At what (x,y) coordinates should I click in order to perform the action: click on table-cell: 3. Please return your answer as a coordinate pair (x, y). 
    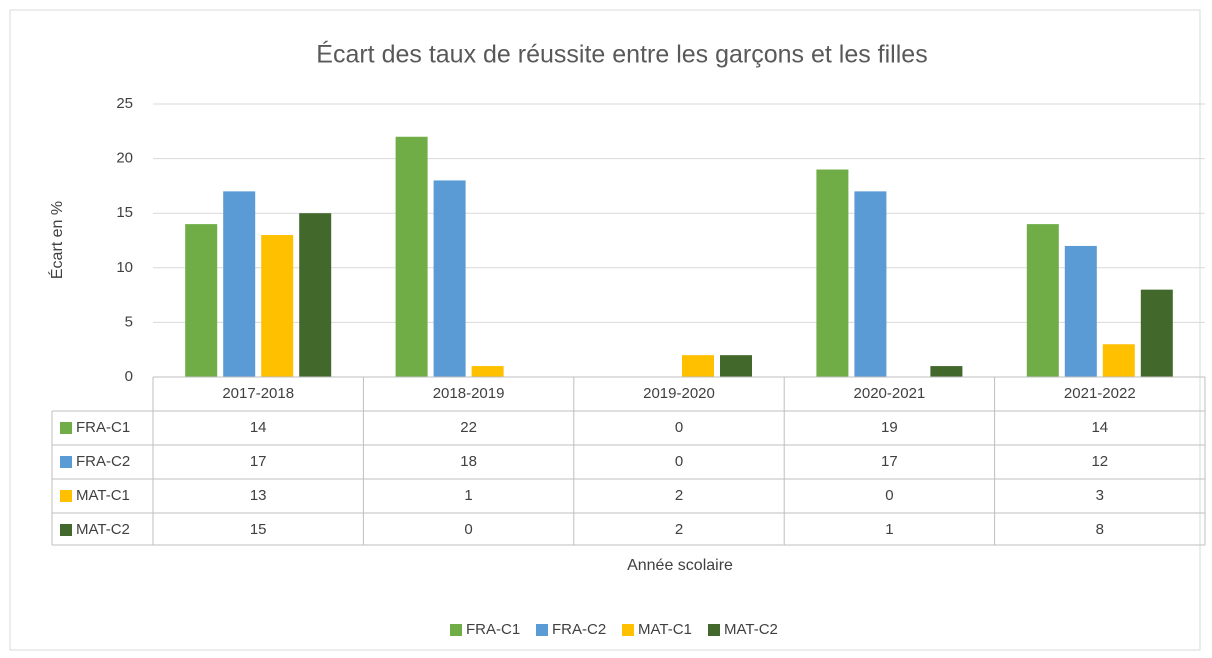
    Looking at the image, I should click on (1100, 495).